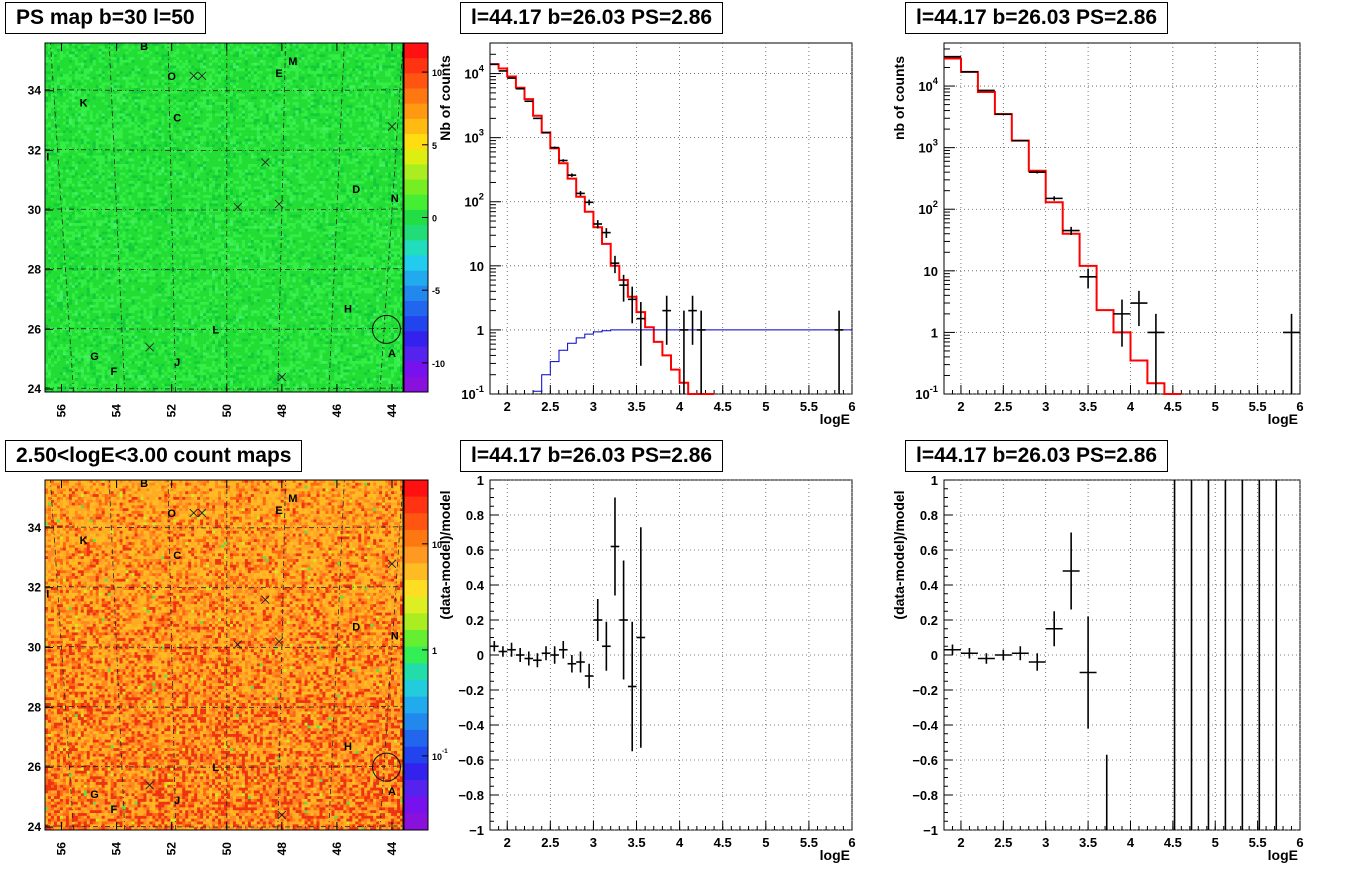 This screenshot has height=875, width=1348. What do you see at coordinates (474, 201) in the screenshot?
I see `y-tick-label: 10²` at bounding box center [474, 201].